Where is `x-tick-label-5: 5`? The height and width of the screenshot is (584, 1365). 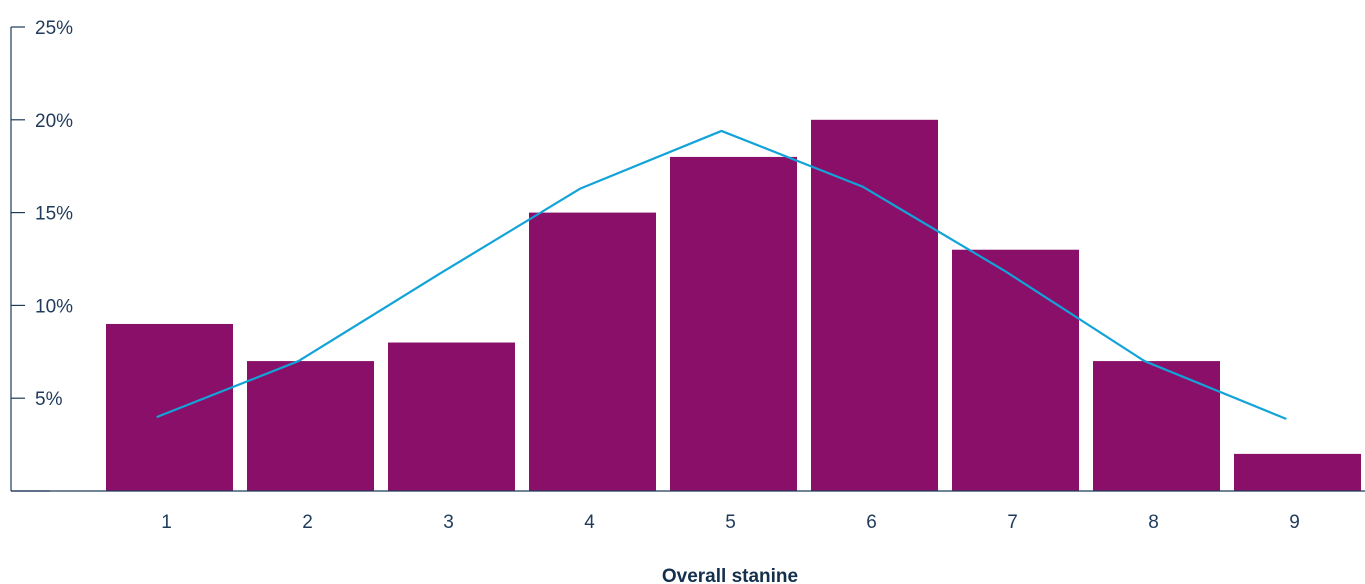
x-tick-label-5: 5 is located at coordinates (730, 522).